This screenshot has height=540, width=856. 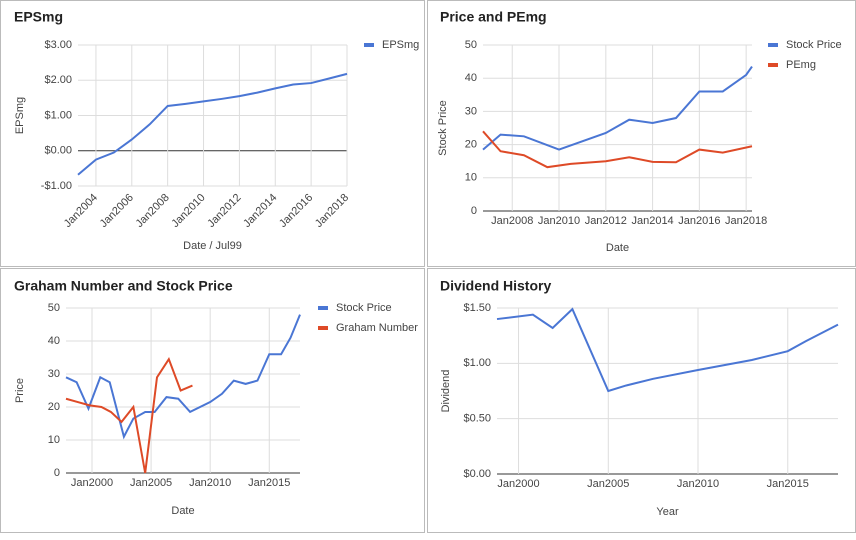 I want to click on x-tick-label: Jan2012, so click(x=606, y=221).